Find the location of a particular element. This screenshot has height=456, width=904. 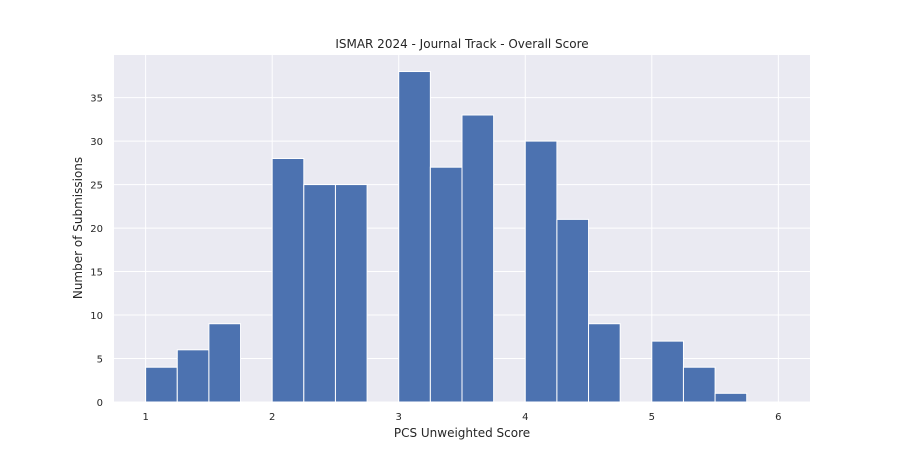

x-axis-ticks: 1 2 3 4 5 6 is located at coordinates (461, 417).